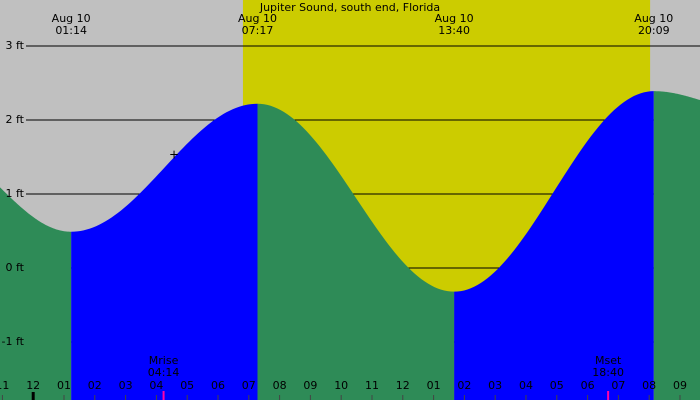 The image size is (700, 400). I want to click on x-tick-label: 10, so click(341, 385).